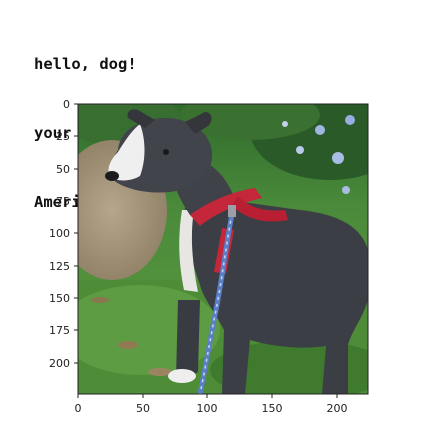 The image size is (439, 432). Describe the element at coordinates (63, 201) in the screenshot. I see `y-tick-label: 75` at that location.